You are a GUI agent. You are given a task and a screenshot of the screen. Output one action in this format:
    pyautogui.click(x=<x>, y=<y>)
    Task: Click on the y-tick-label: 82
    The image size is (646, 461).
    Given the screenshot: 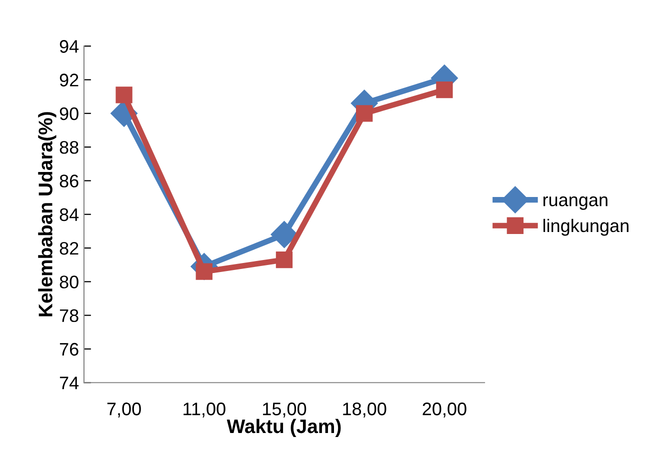 What is the action you would take?
    pyautogui.click(x=69, y=248)
    